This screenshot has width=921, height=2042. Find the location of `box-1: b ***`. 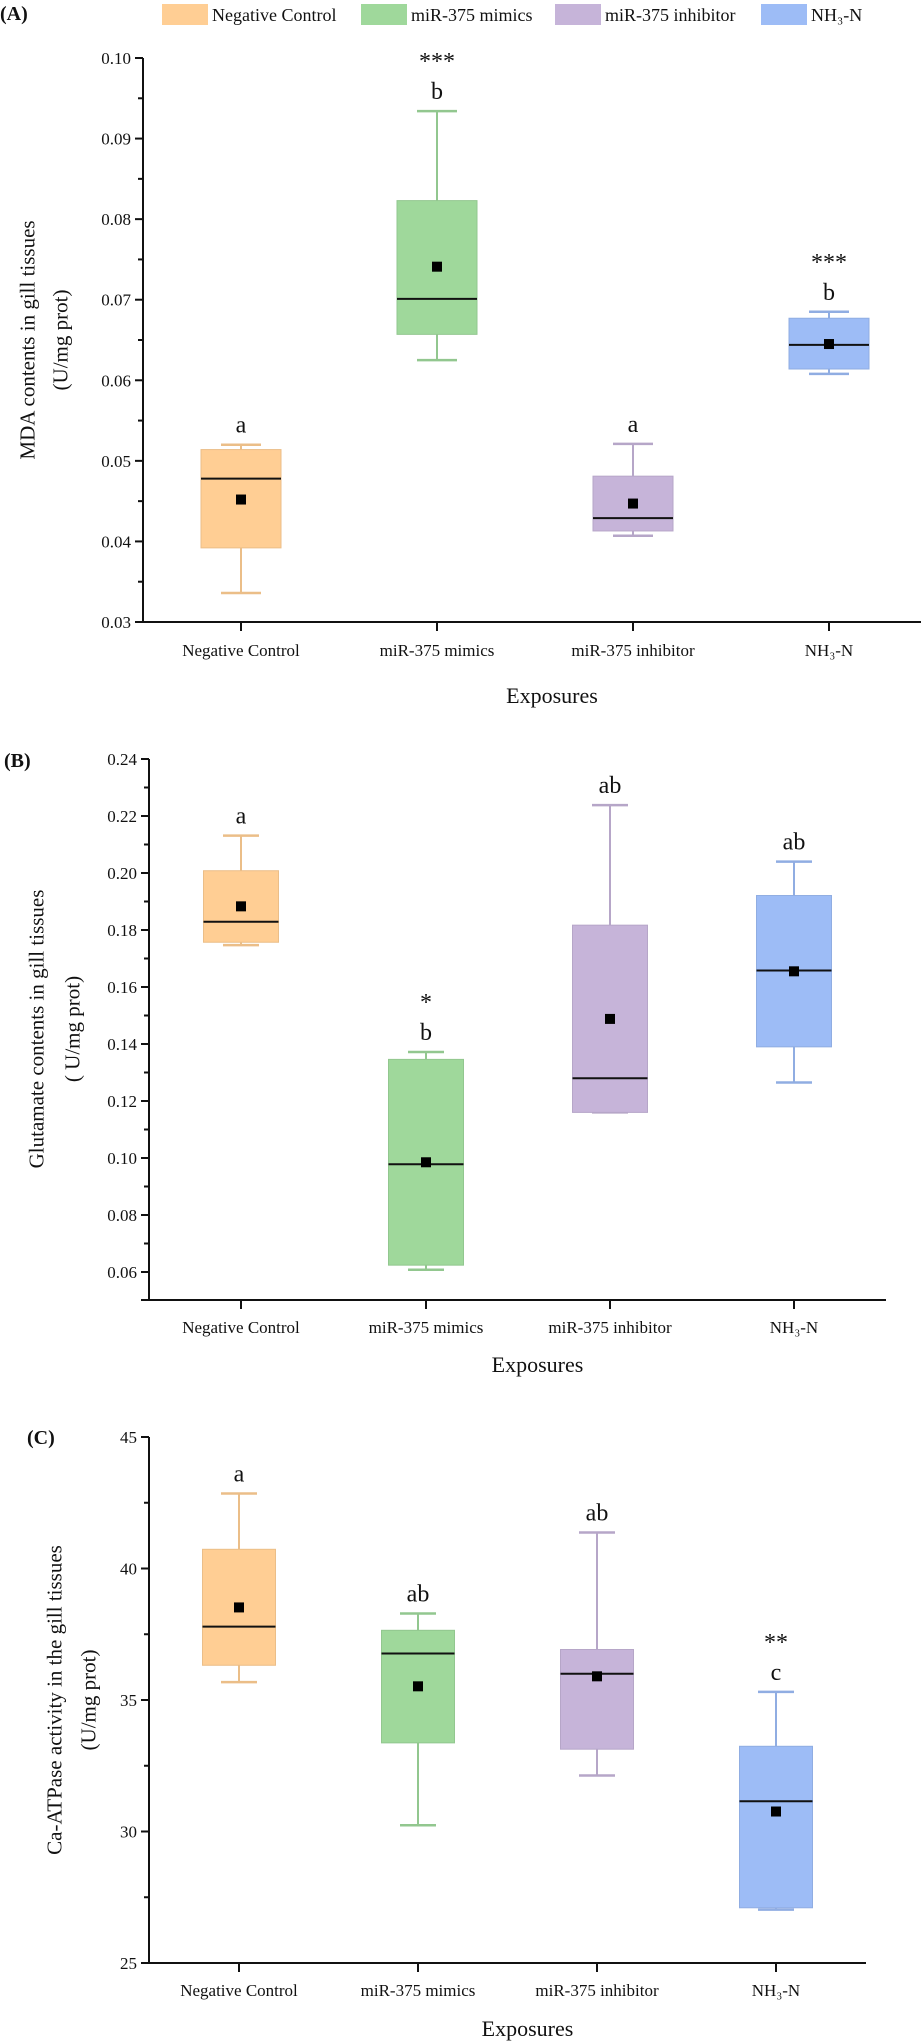

box-1: b *** is located at coordinates (437, 205).